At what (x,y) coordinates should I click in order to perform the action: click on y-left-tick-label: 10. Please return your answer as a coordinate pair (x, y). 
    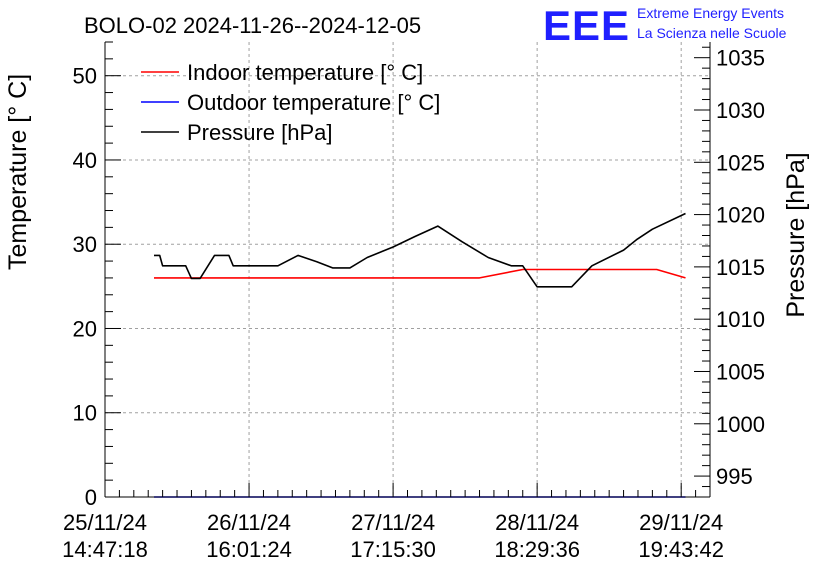
    Looking at the image, I should click on (85, 413).